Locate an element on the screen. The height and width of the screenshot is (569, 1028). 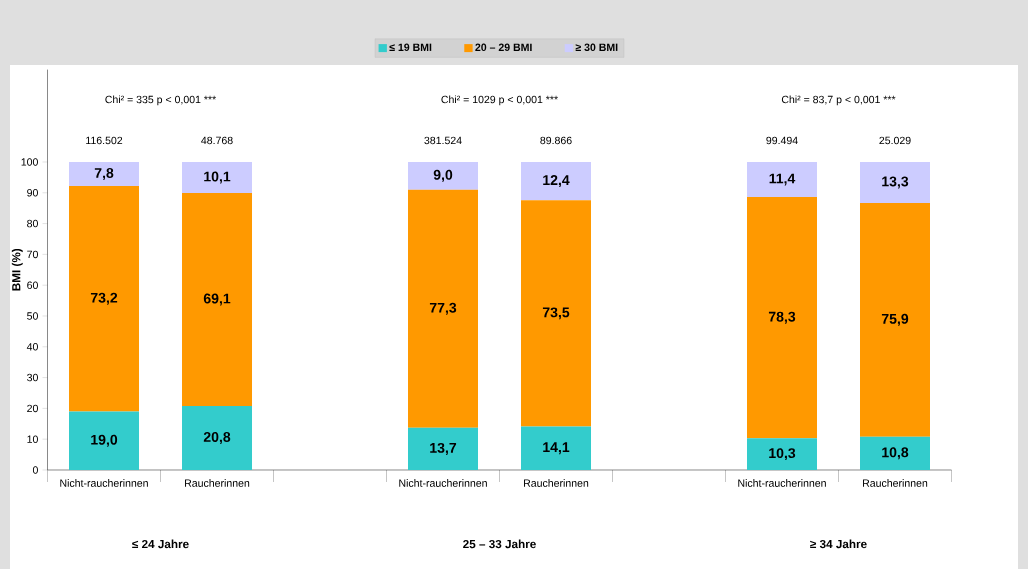
data-label: 73,2 is located at coordinates (104, 298).